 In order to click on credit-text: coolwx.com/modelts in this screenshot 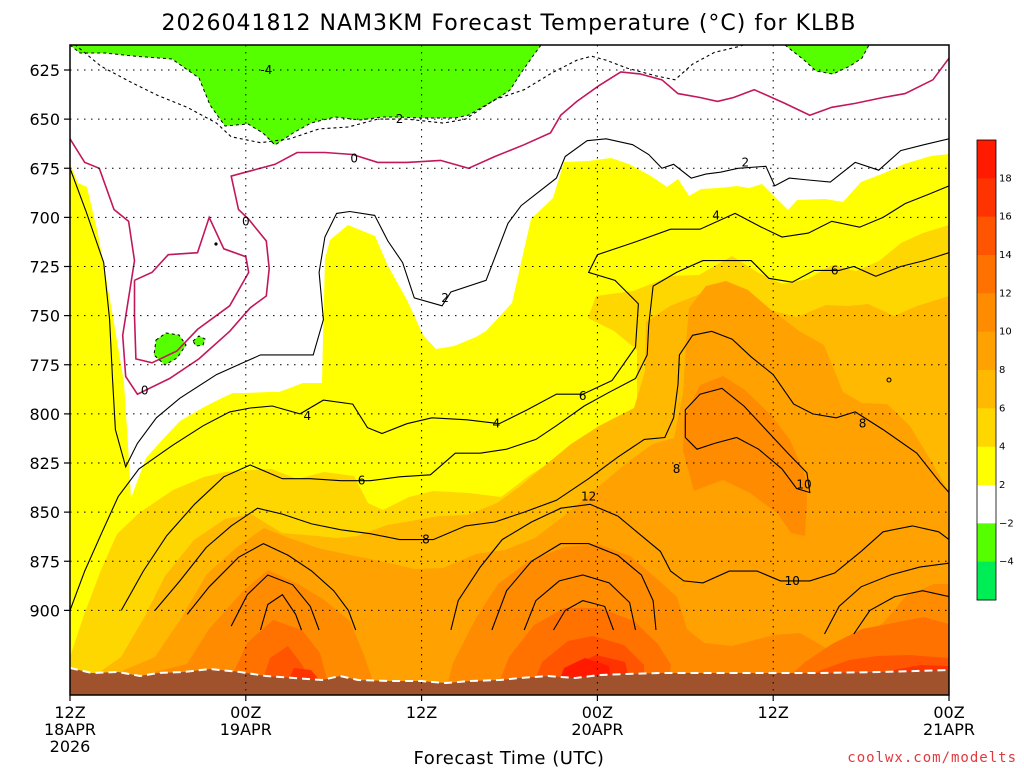, I will do `click(932, 758)`.